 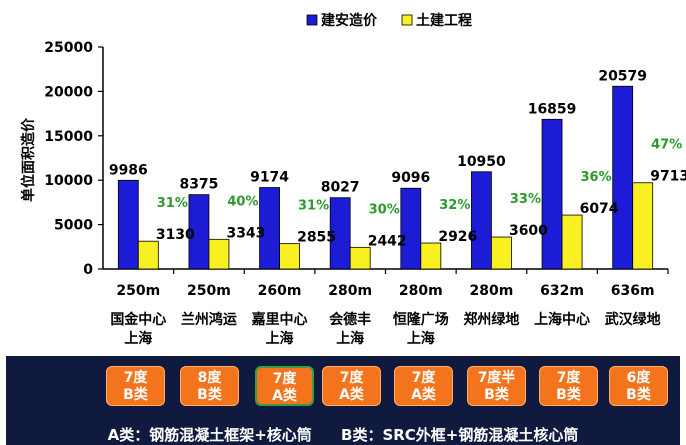 What do you see at coordinates (316, 238) in the screenshot?
I see `bar-value-label: 2855` at bounding box center [316, 238].